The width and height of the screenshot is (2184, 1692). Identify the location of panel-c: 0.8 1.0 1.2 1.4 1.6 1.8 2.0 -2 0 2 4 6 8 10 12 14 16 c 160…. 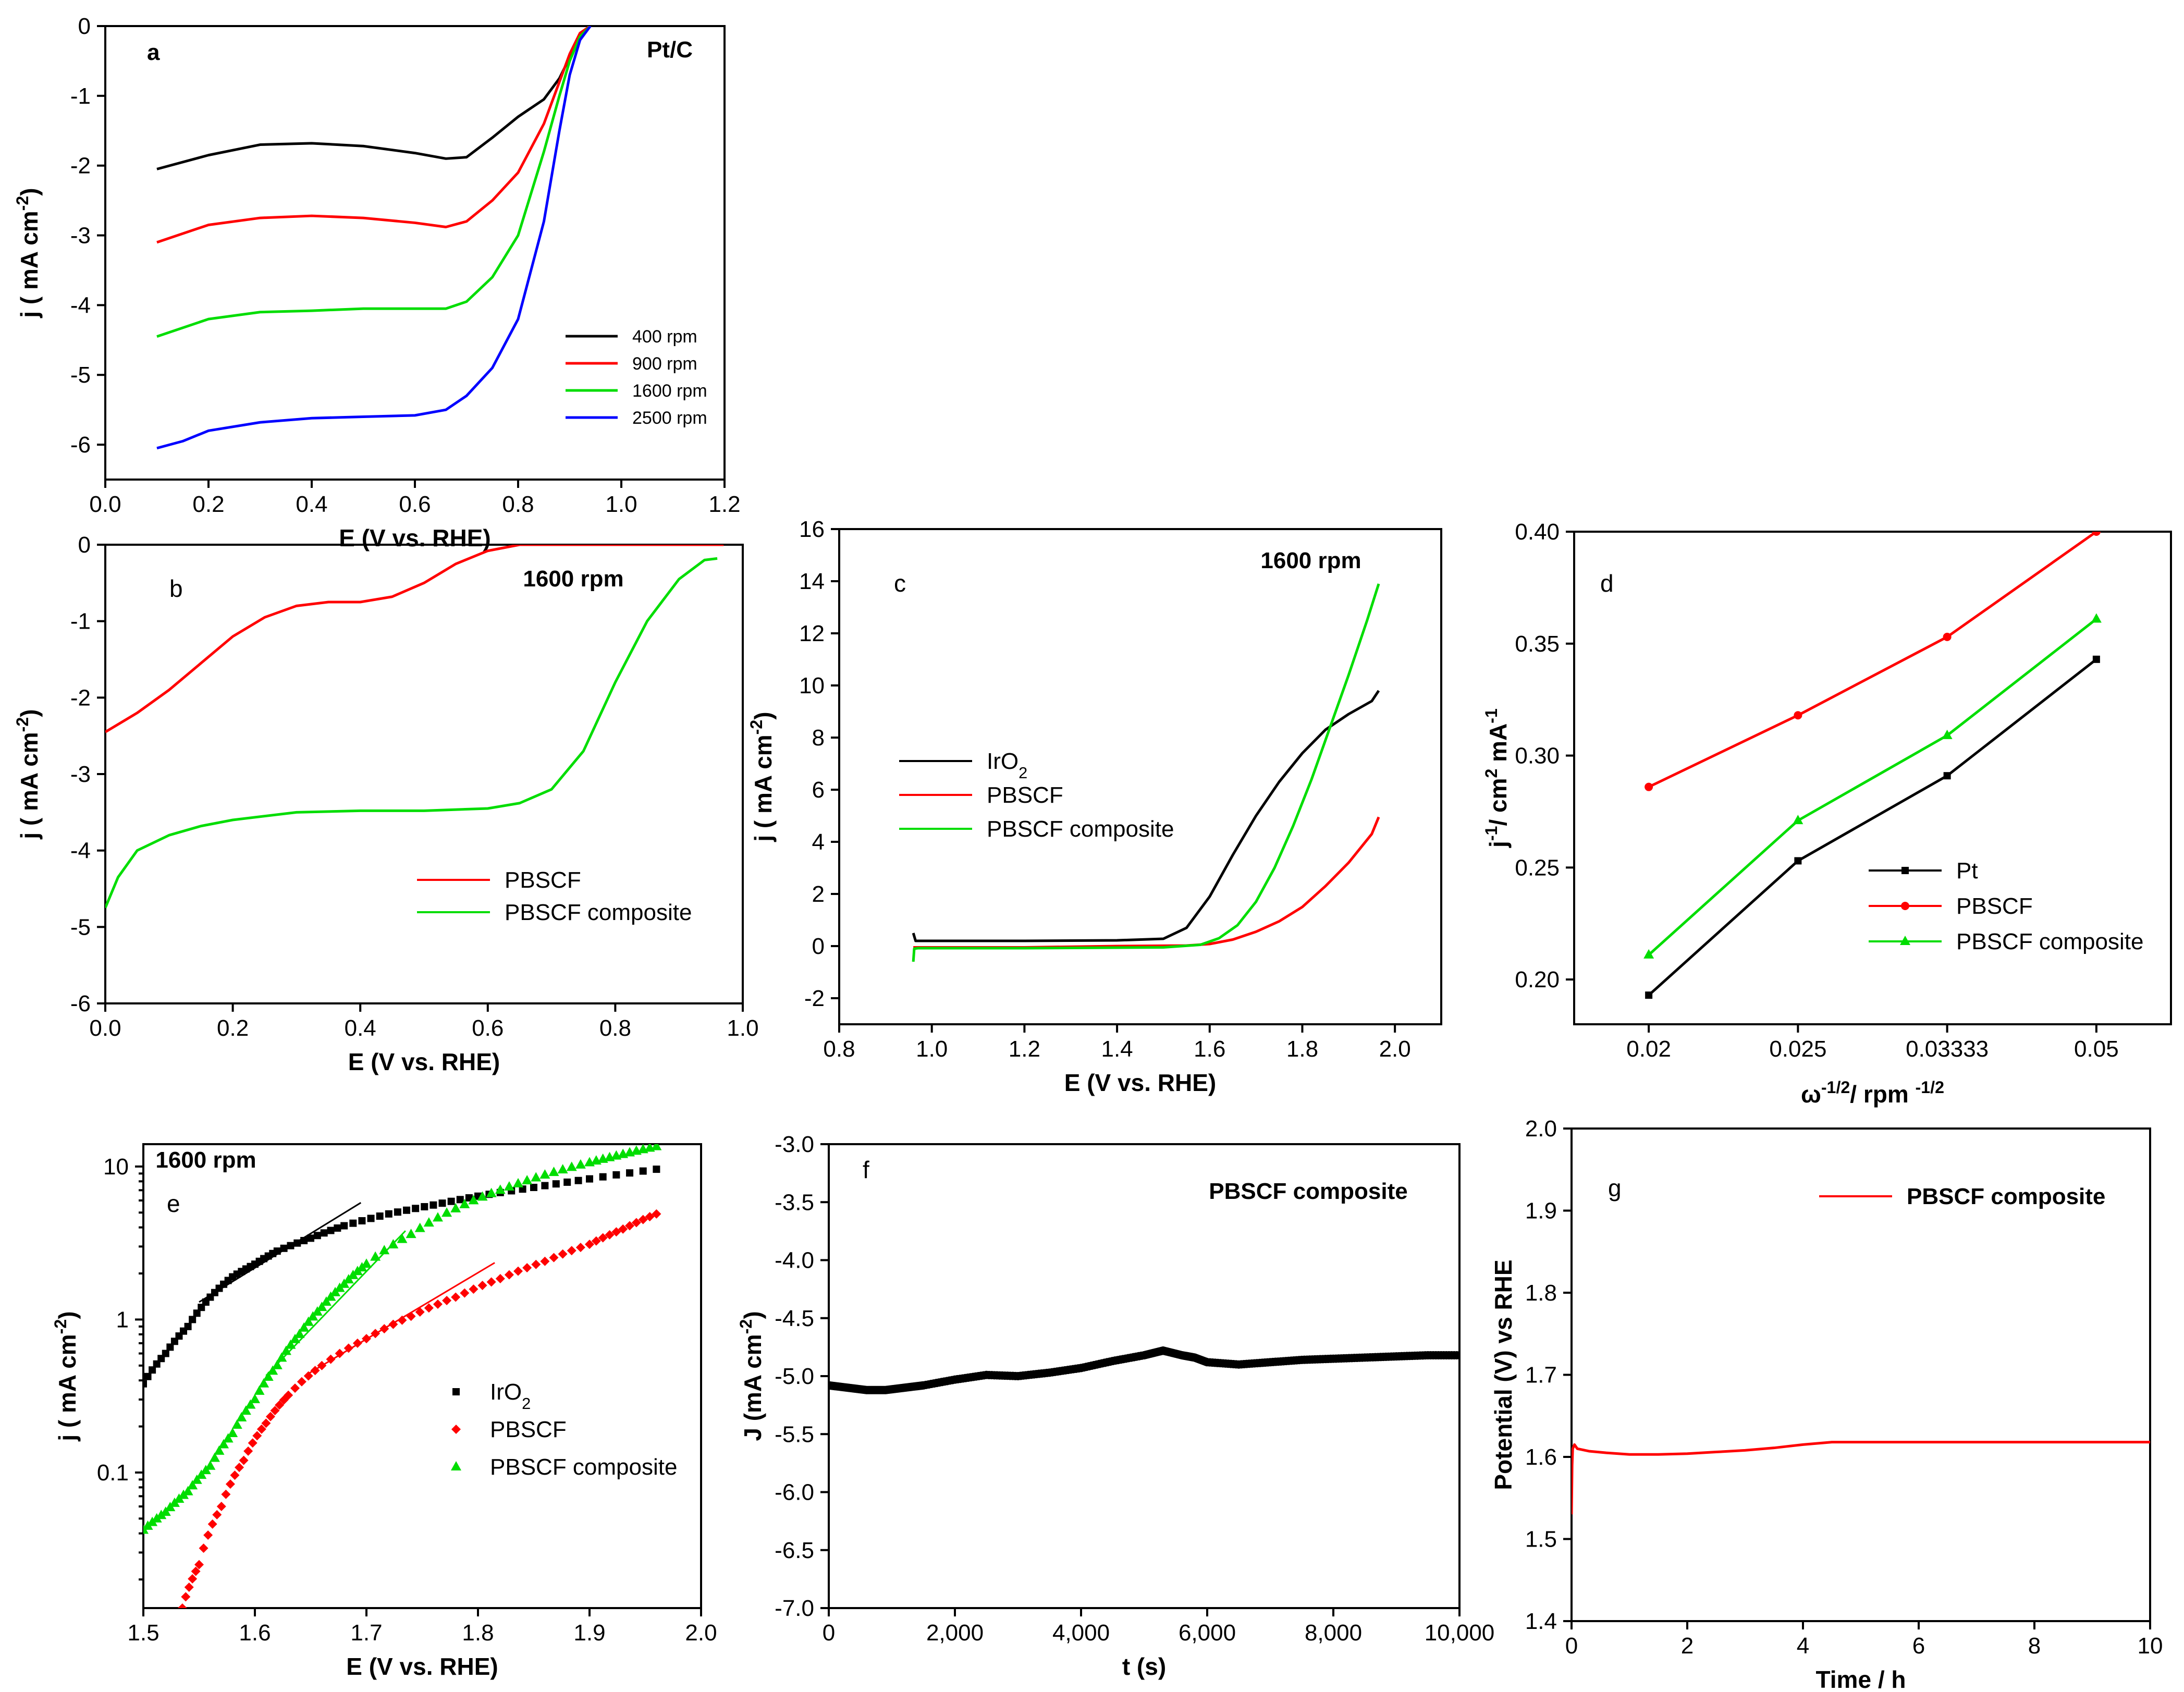
(1095, 806).